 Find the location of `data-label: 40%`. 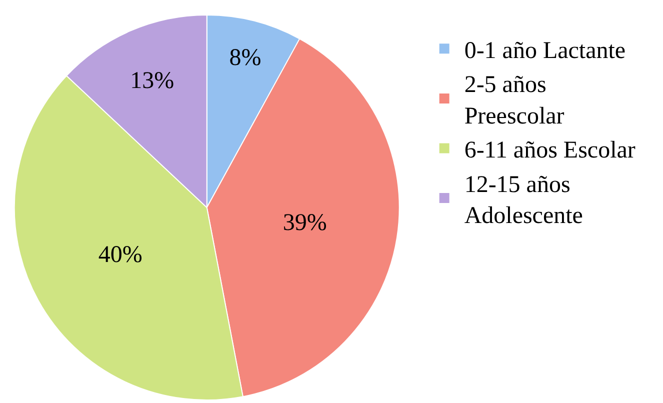

data-label: 40% is located at coordinates (120, 255).